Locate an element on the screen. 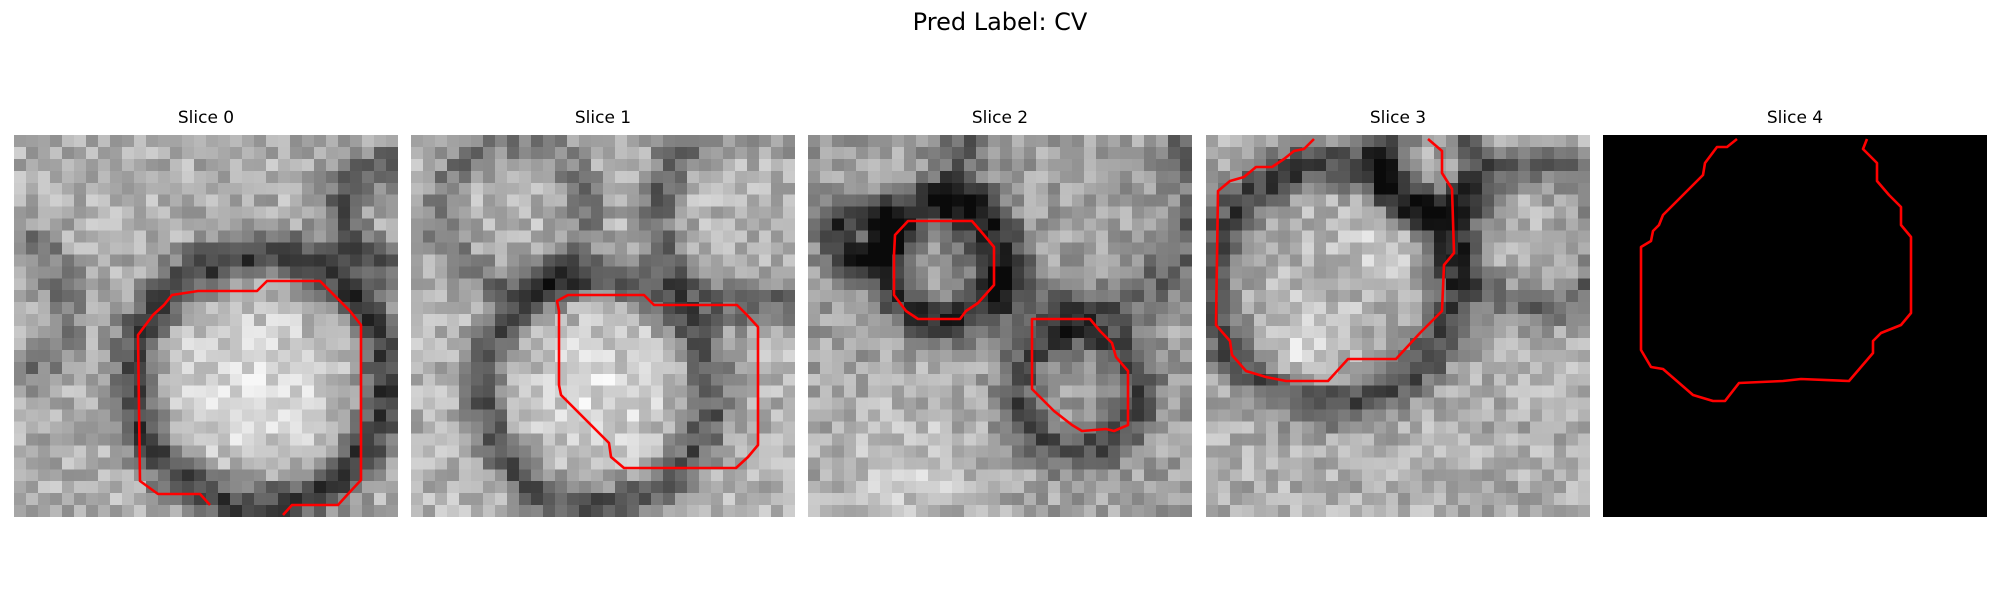 Image resolution: width=2000 pixels, height=600 pixels. slice-2-image is located at coordinates (1000, 326).